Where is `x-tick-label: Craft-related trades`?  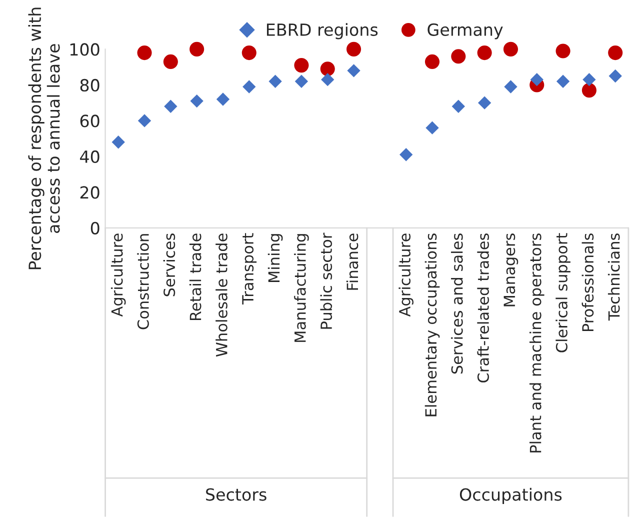
x-tick-label: Craft-related trades is located at coordinates (483, 308).